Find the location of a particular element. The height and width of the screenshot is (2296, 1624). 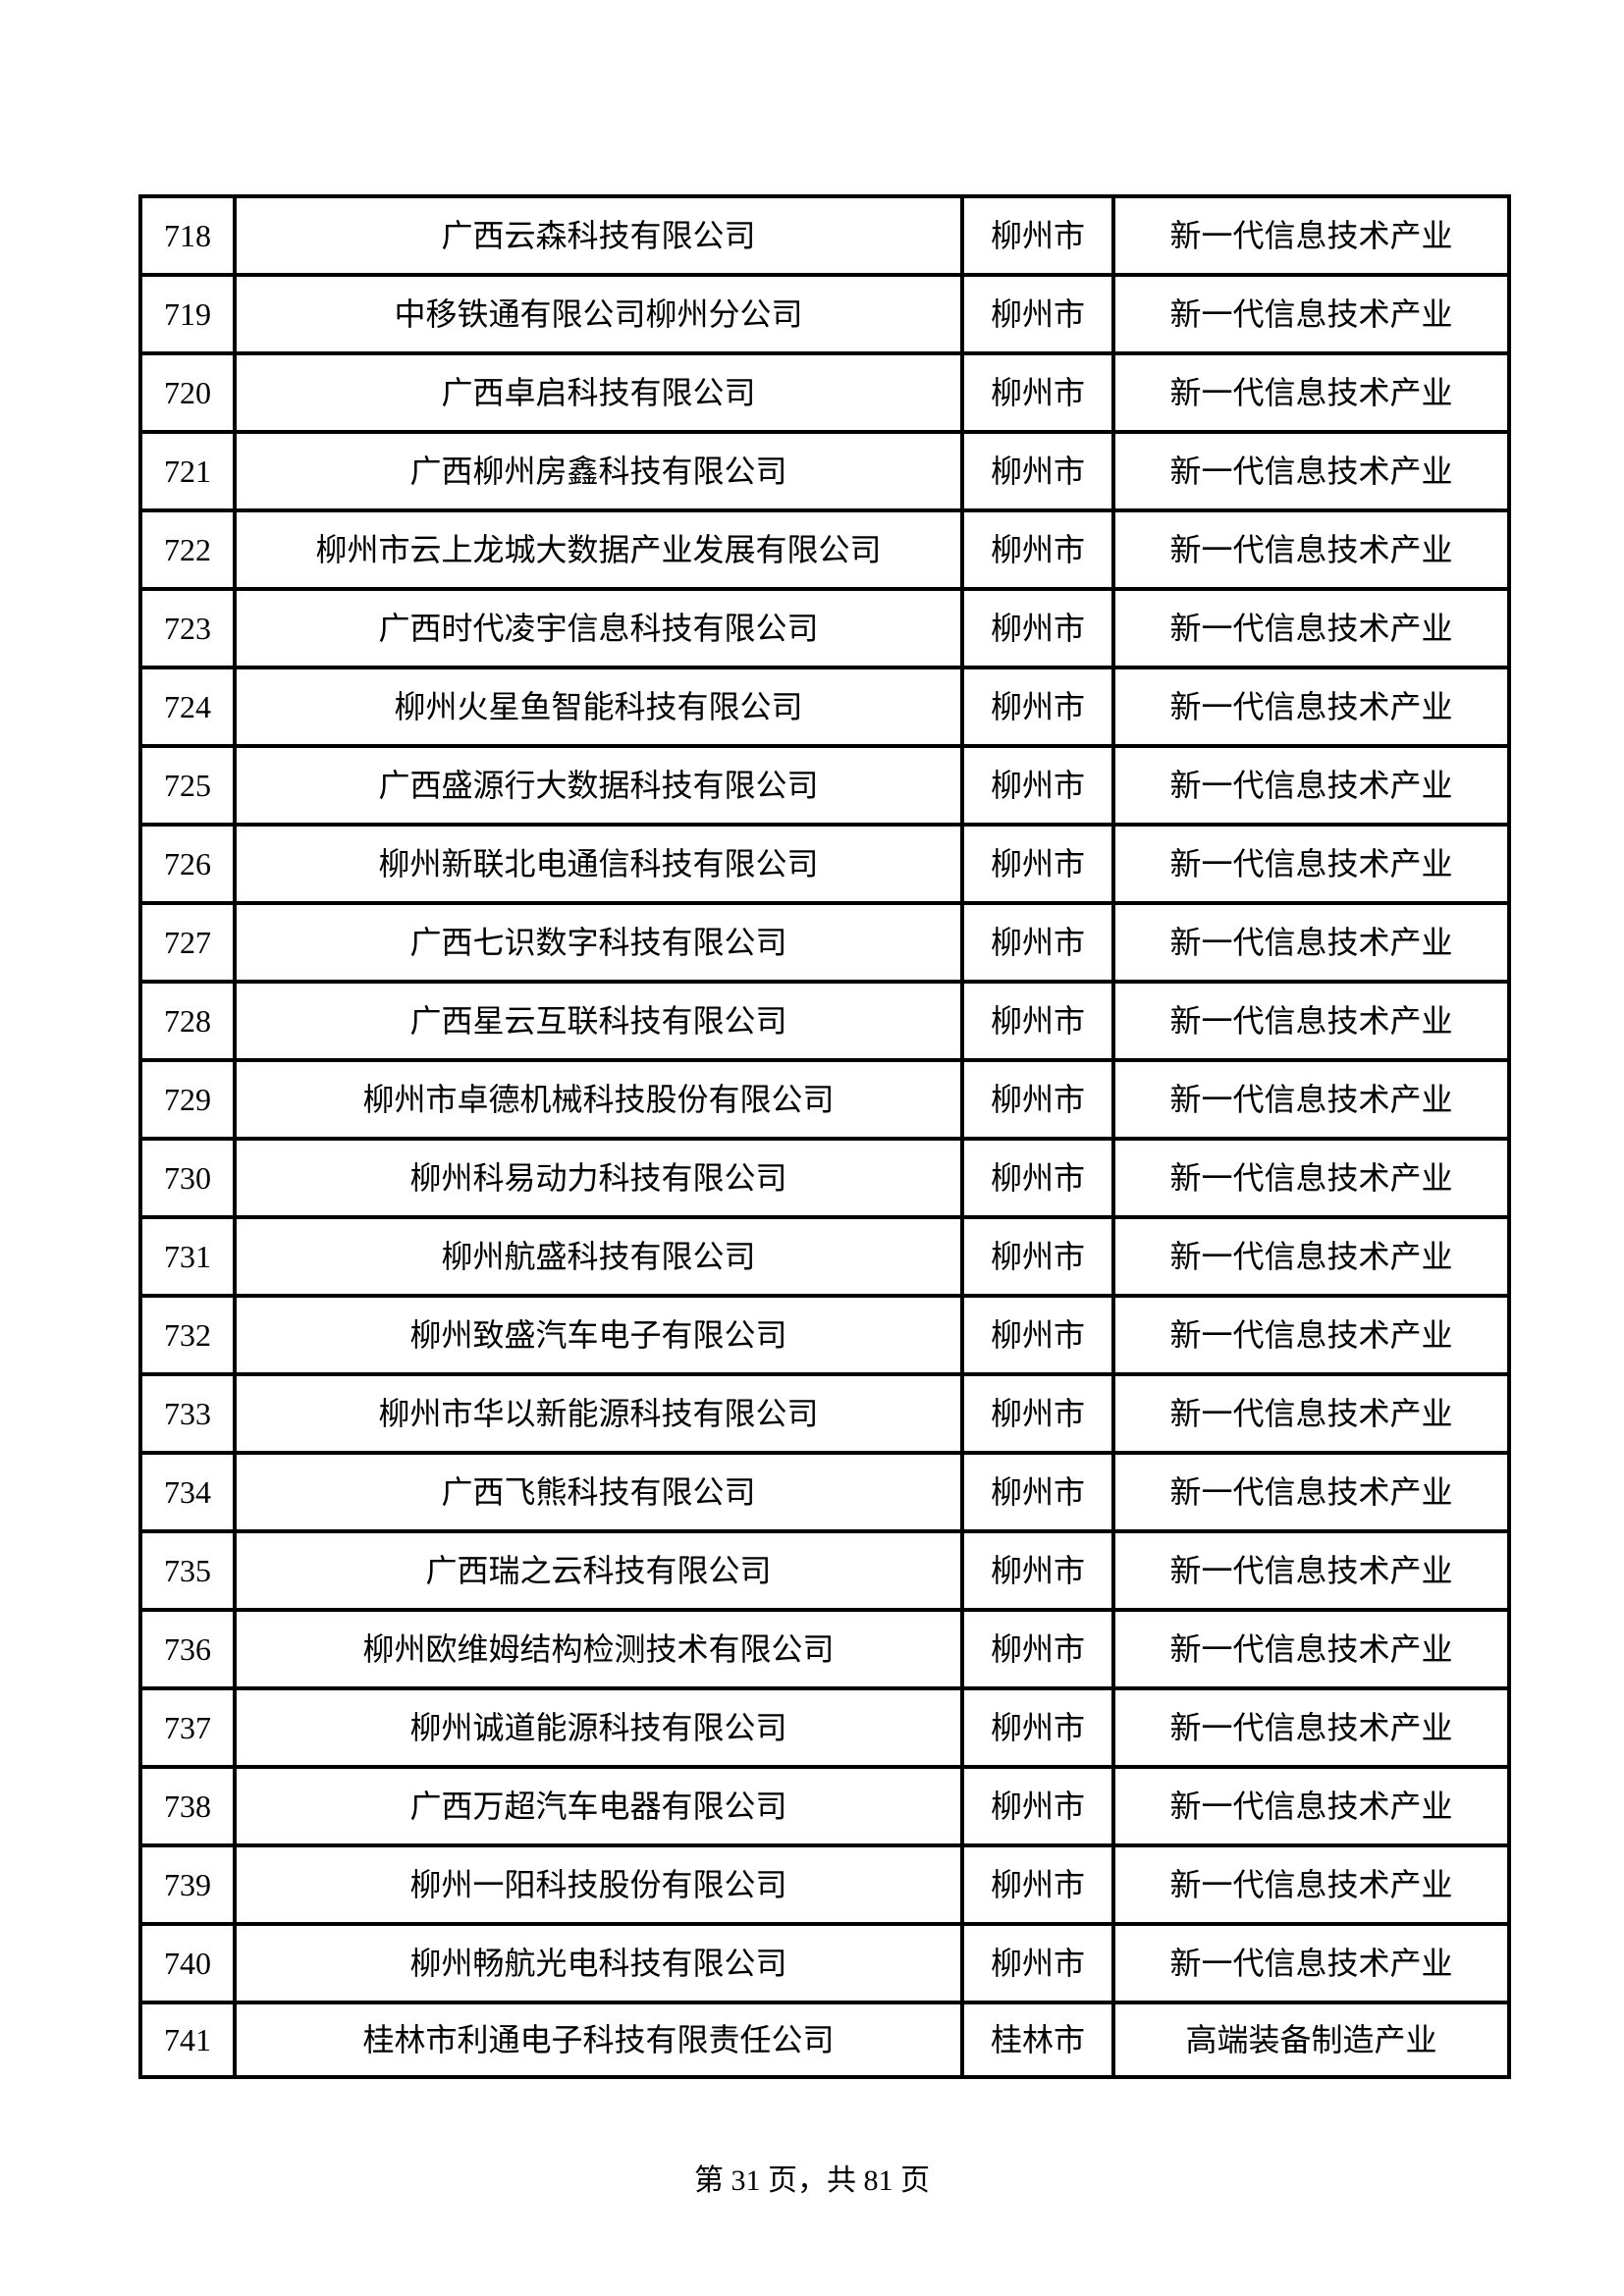

table-row: 741 桂林市利通电子科技有限责任公司 桂林市 高端装备制造产业 is located at coordinates (824, 2040).